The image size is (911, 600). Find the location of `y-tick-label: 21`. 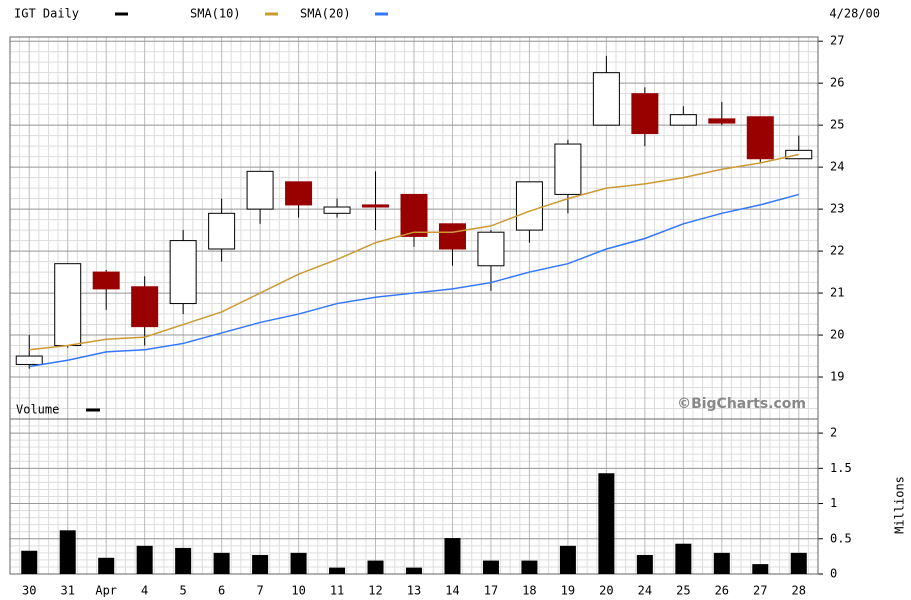

y-tick-label: 21 is located at coordinates (837, 293).